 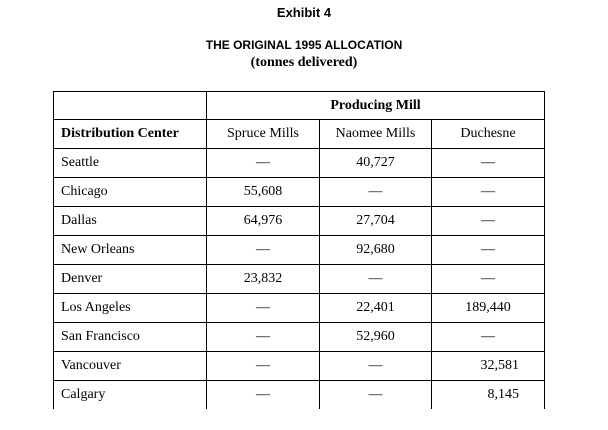 What do you see at coordinates (130, 279) in the screenshot?
I see `center-name: Denver` at bounding box center [130, 279].